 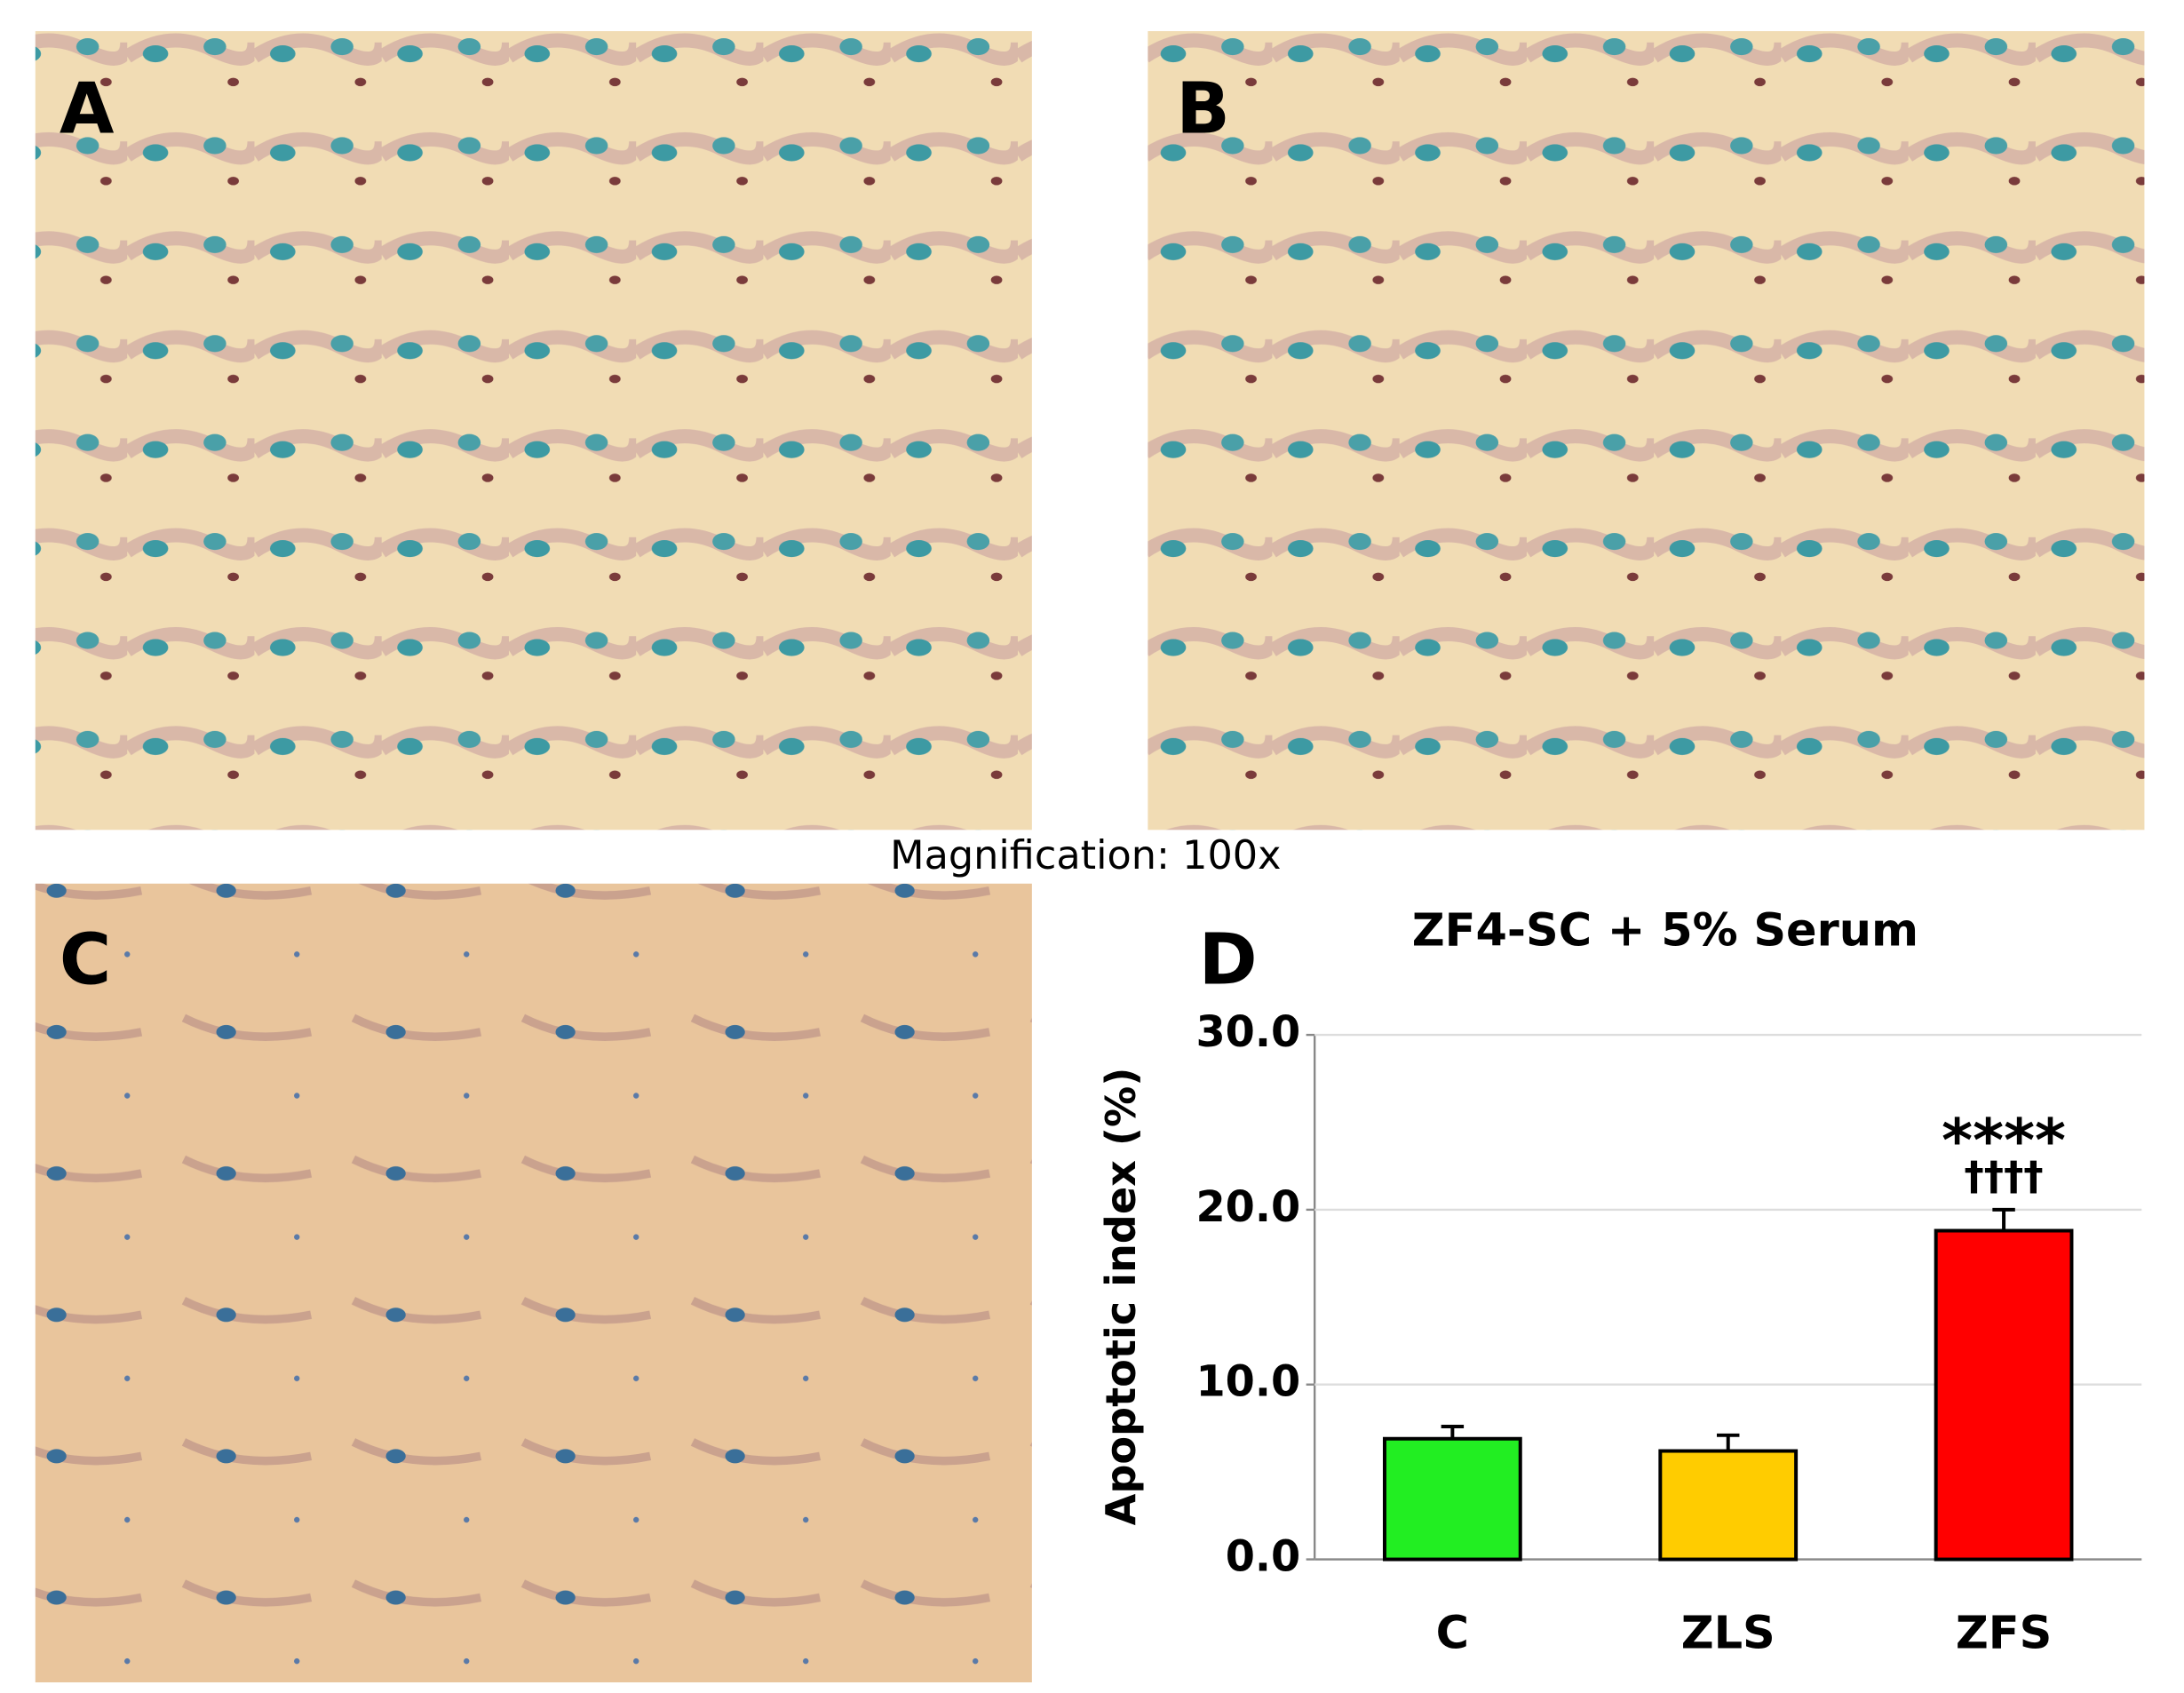 I want to click on significance-annotation: ††††, so click(x=2004, y=1176).